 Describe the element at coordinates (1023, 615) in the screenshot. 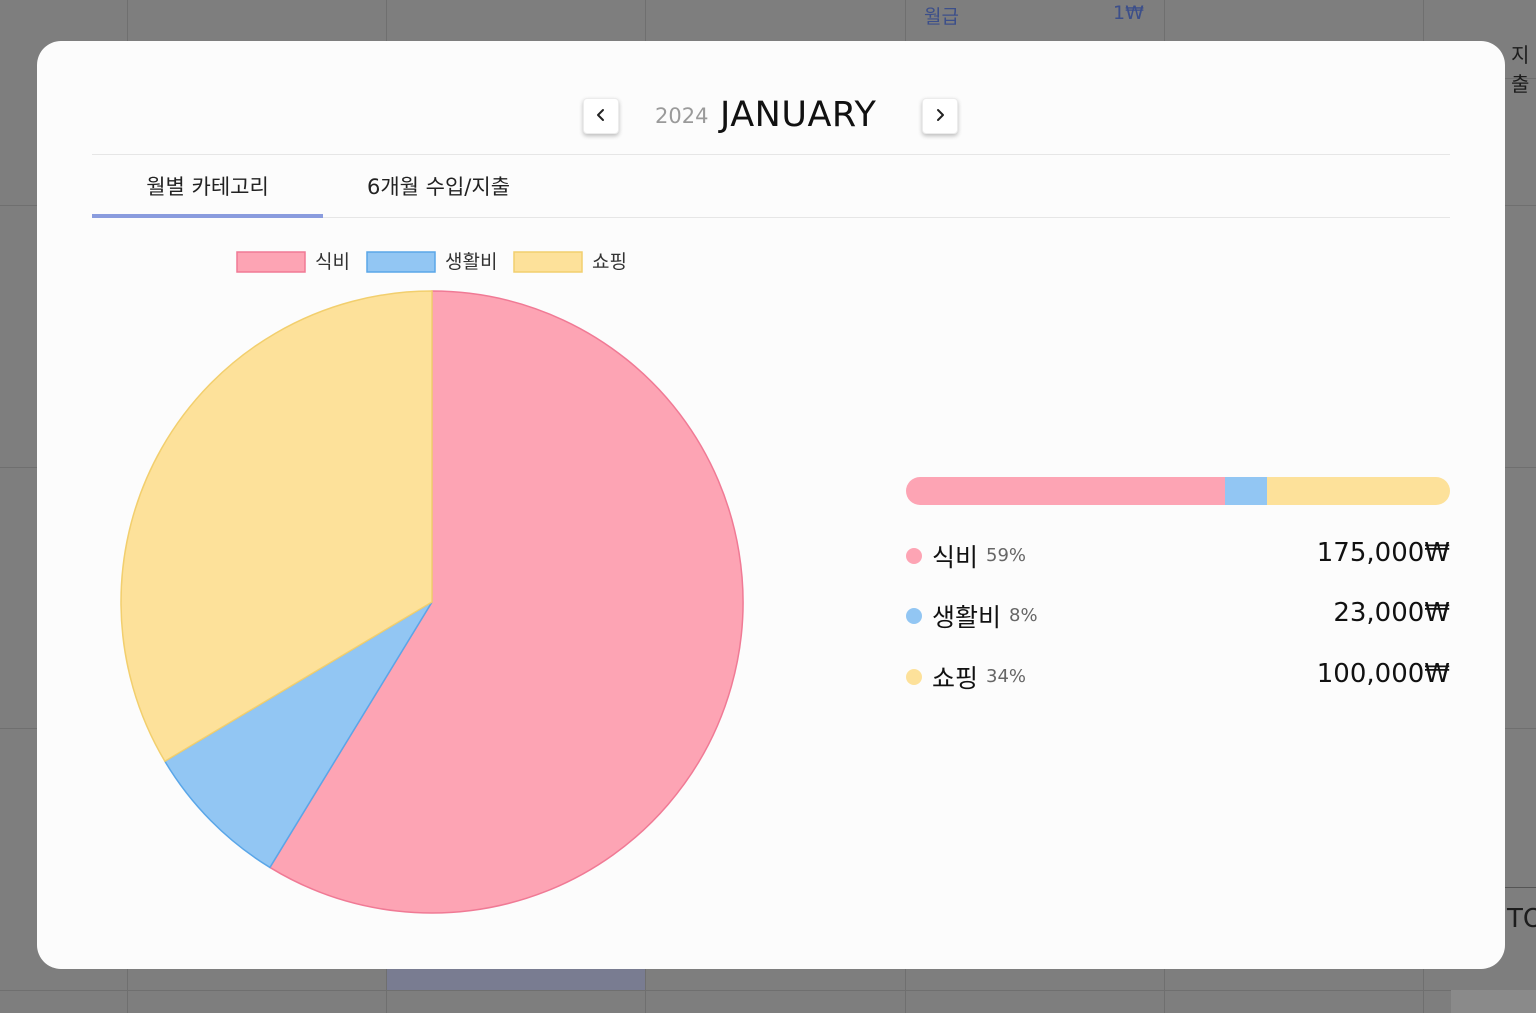

I see `category-percent: 8%` at that location.